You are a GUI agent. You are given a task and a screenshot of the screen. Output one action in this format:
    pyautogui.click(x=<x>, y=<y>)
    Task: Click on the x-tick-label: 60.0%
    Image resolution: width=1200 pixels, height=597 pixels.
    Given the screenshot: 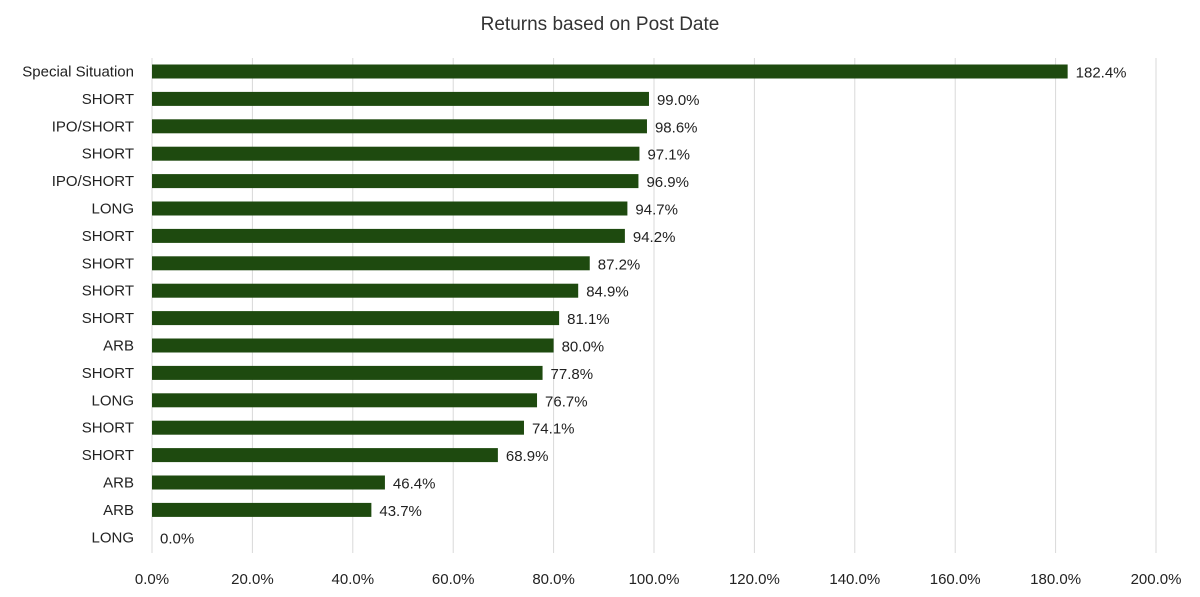 What is the action you would take?
    pyautogui.click(x=453, y=579)
    